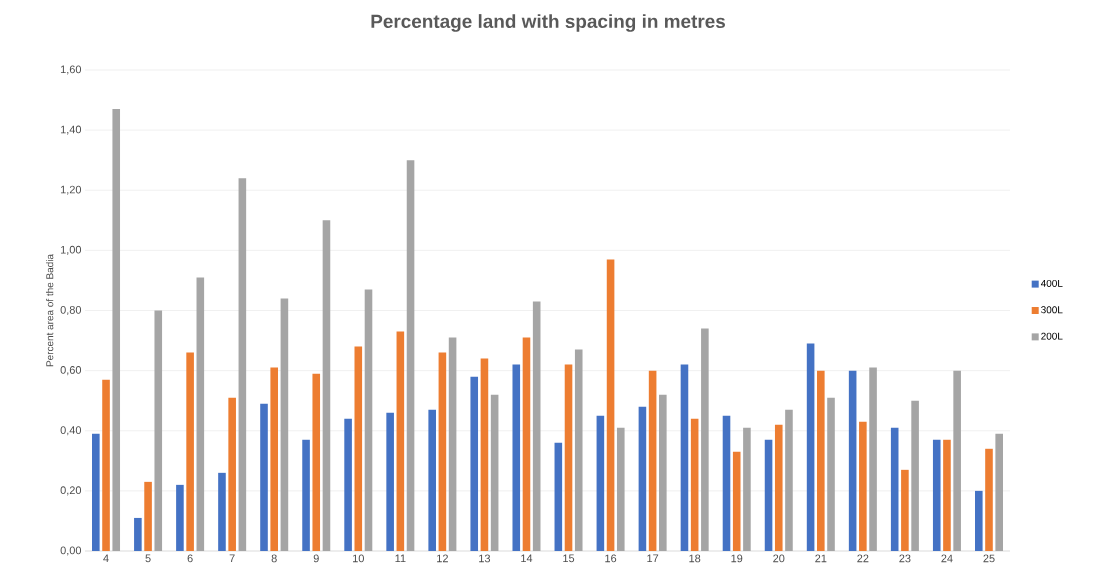 Image resolution: width=1097 pixels, height=586 pixels. What do you see at coordinates (569, 558) in the screenshot?
I see `x-tick-label: 15` at bounding box center [569, 558].